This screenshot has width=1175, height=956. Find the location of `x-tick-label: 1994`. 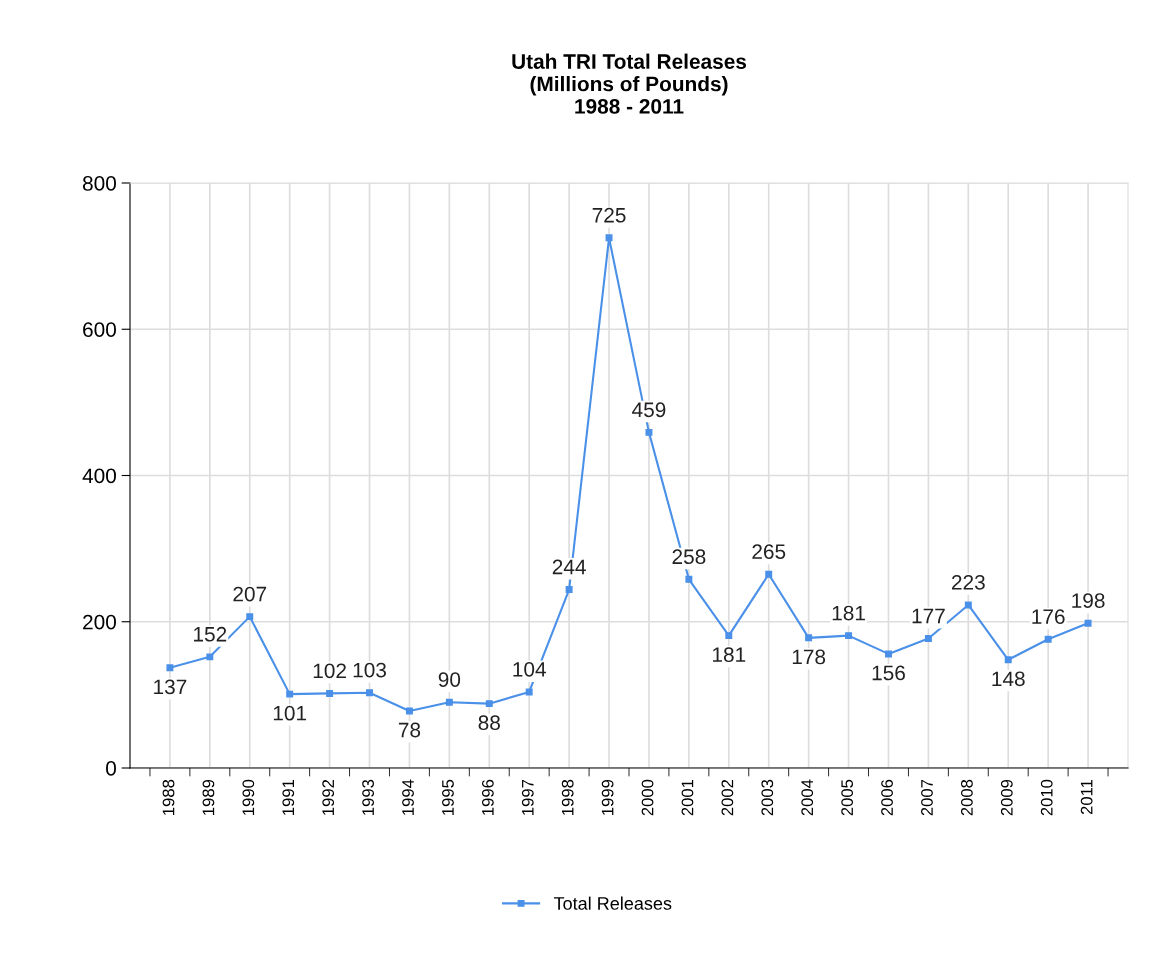

x-tick-label: 1994 is located at coordinates (408, 797).